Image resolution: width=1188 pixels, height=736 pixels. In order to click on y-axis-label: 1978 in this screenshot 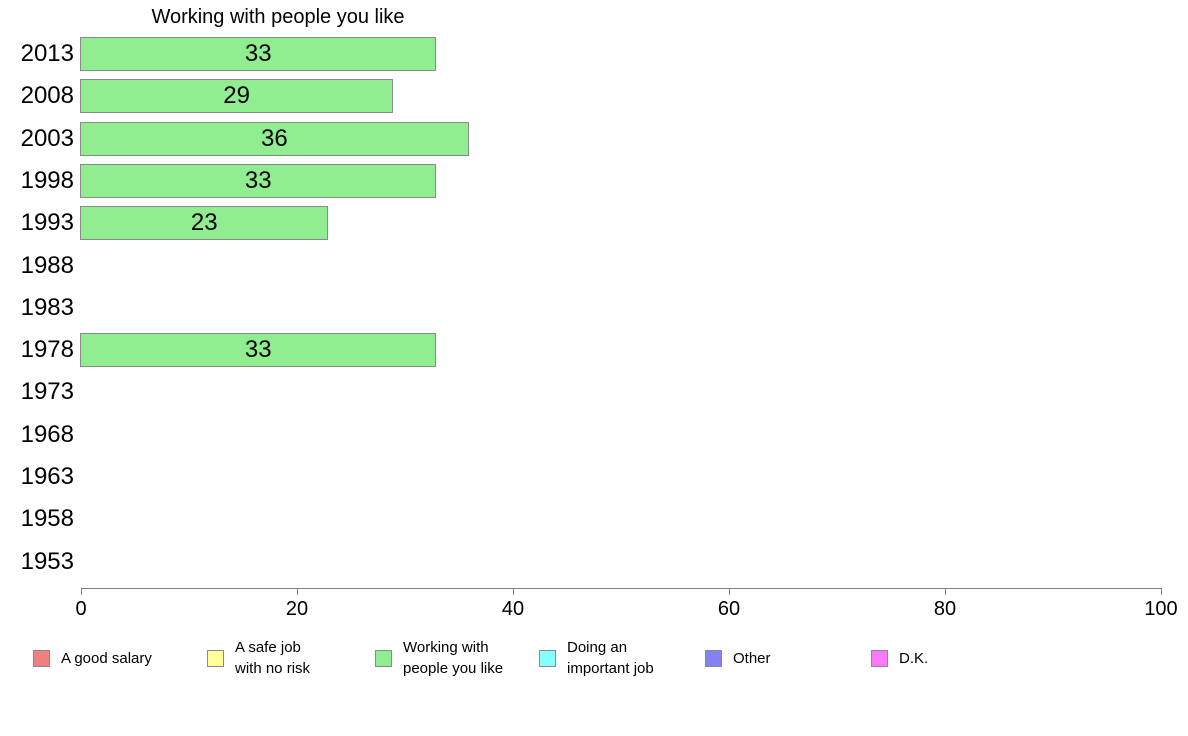, I will do `click(47, 350)`.